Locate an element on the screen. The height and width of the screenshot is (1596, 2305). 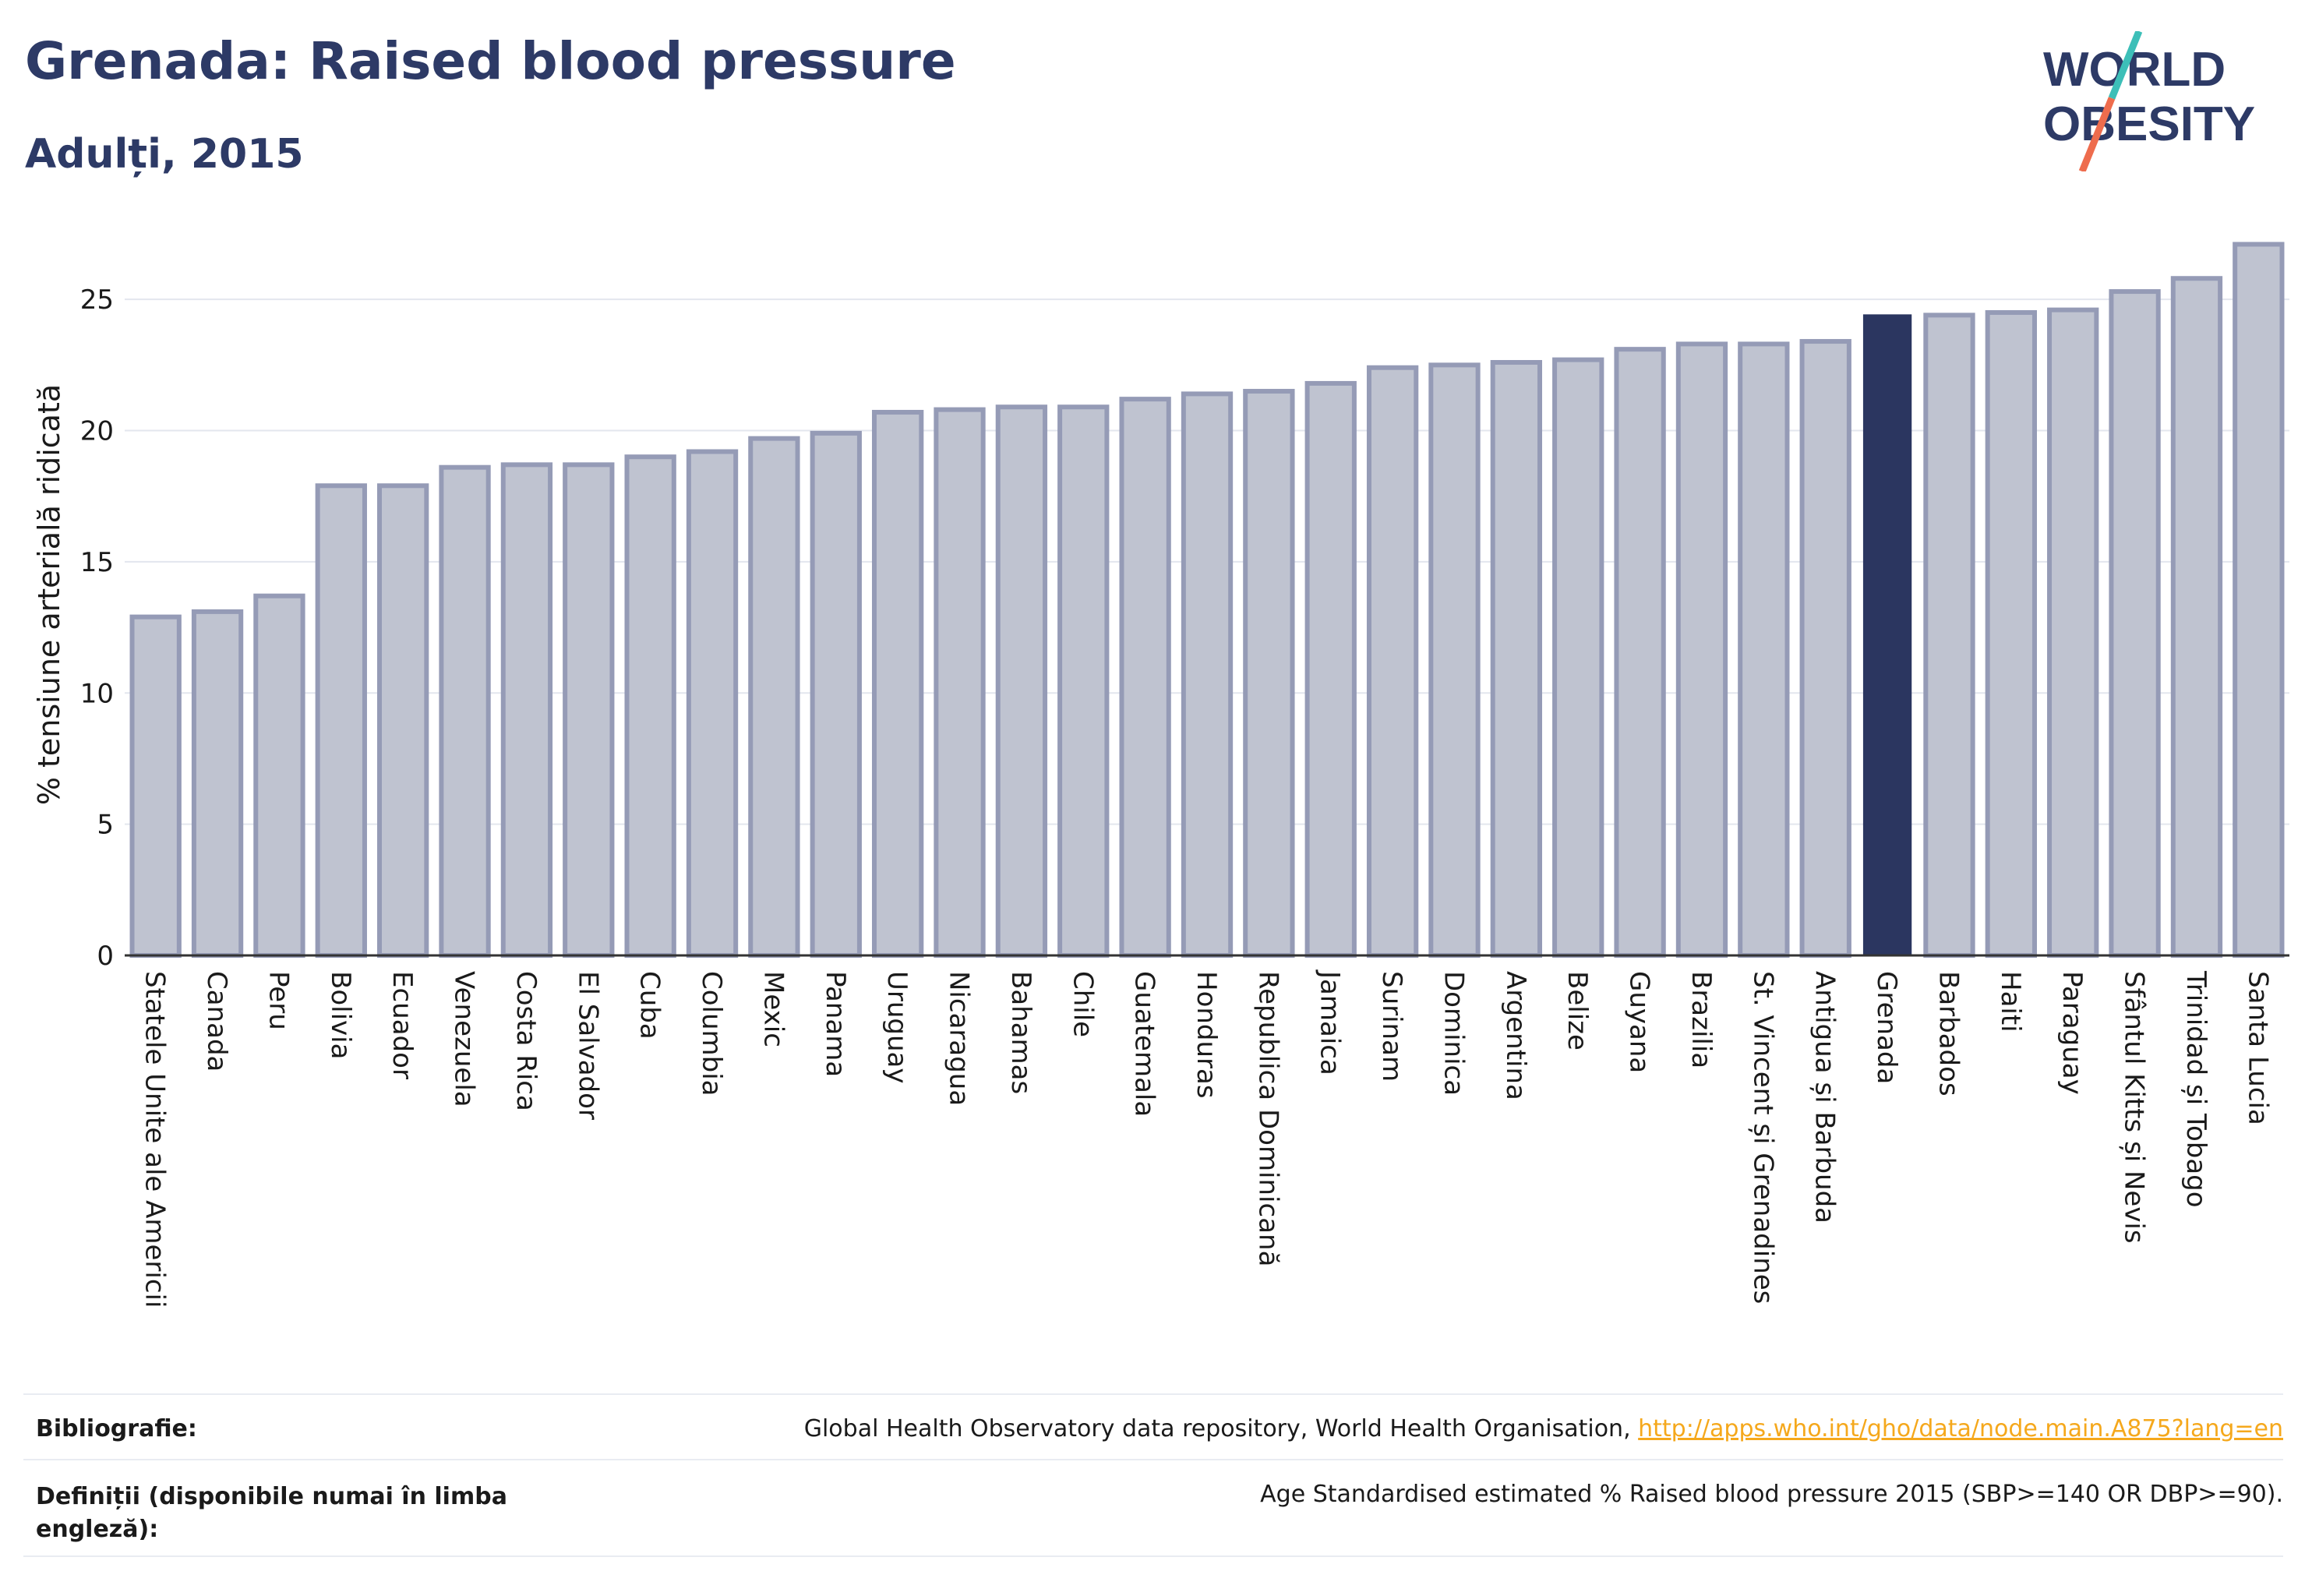
x-tick-label: Grenada is located at coordinates (1886, 1027).